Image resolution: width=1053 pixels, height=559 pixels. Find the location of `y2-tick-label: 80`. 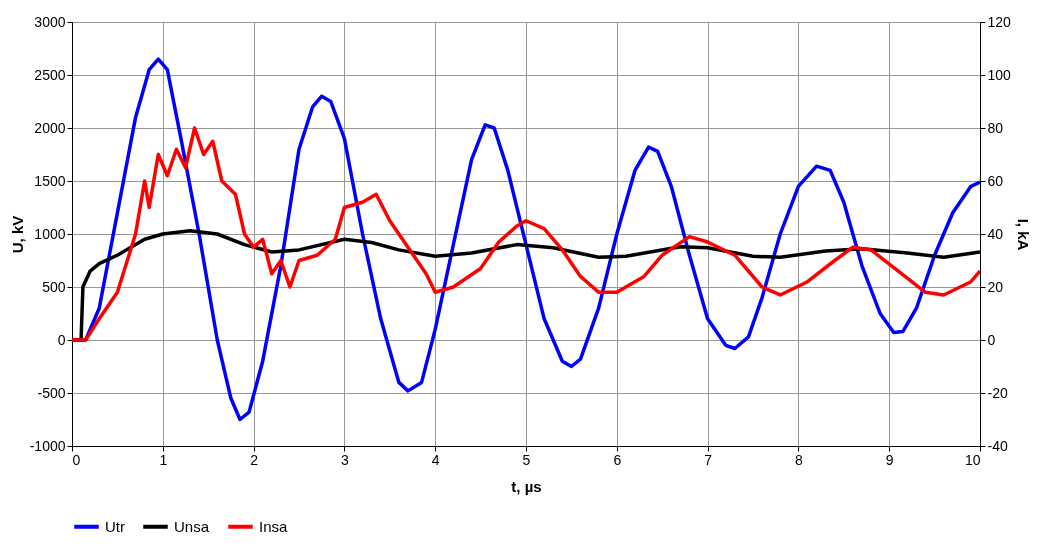

y2-tick-label: 80 is located at coordinates (995, 127).